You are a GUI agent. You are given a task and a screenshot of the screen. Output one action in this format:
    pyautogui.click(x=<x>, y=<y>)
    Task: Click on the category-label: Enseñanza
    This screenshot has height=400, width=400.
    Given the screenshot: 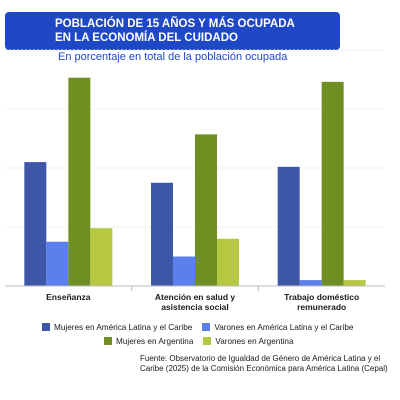 What is the action you would take?
    pyautogui.click(x=68, y=297)
    